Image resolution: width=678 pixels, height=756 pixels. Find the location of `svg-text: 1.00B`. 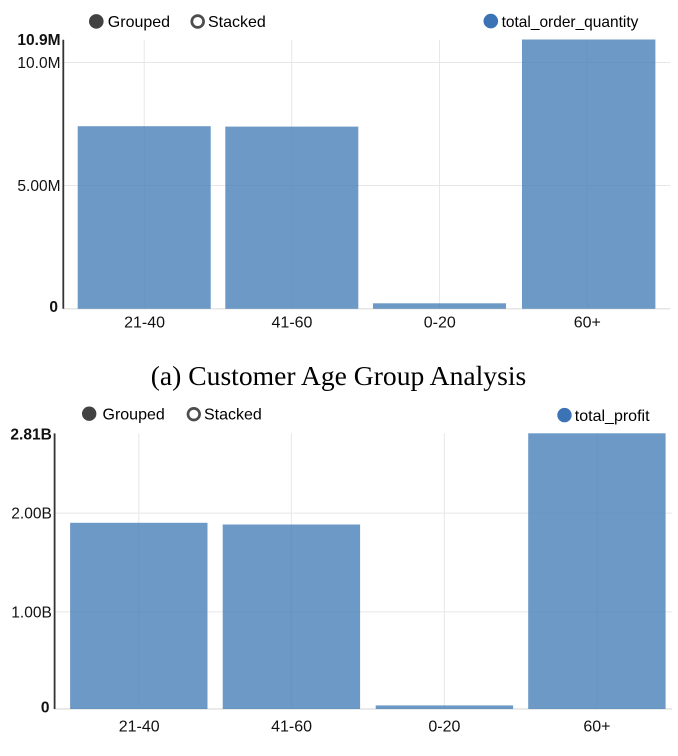

svg-text: 1.00B is located at coordinates (31, 613).